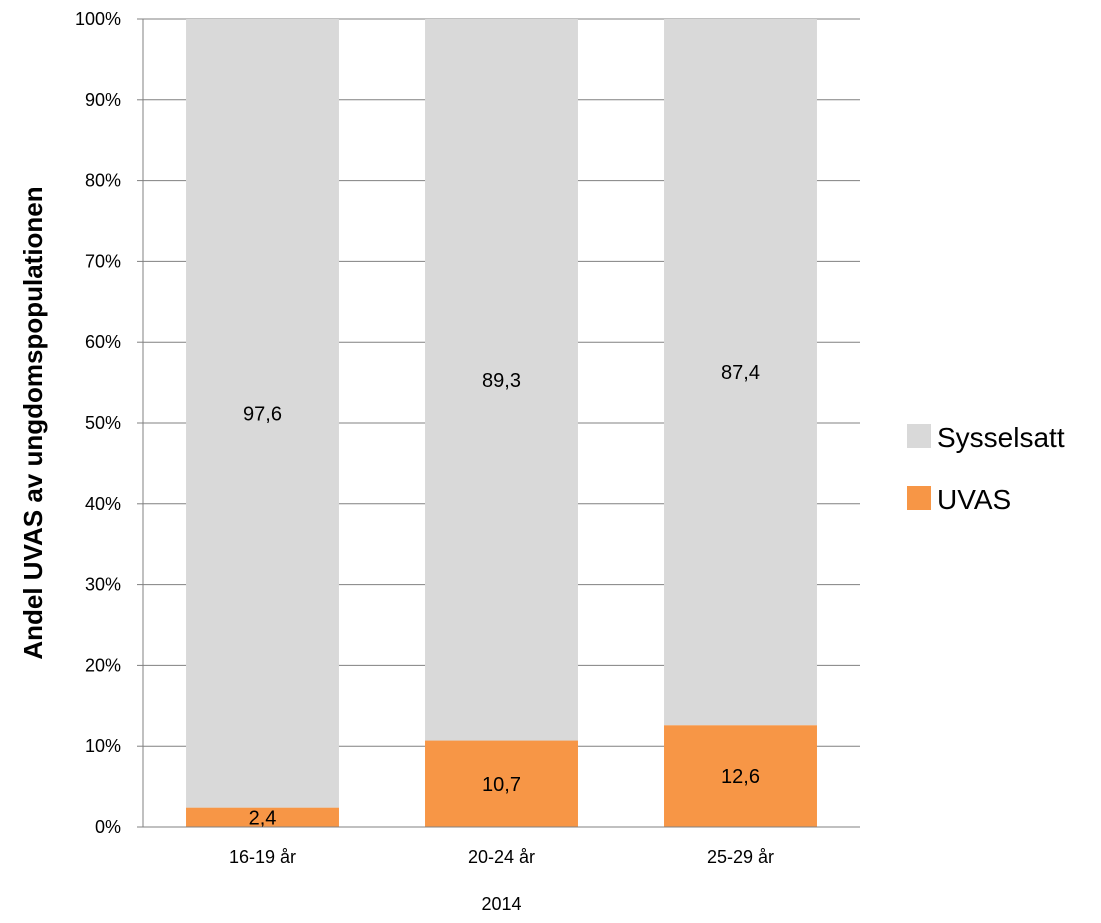  I want to click on y-tick-labels: 0% 10% 20% 30% 40% 50% 60% 70% 80% 90% 100%, so click(98, 423).